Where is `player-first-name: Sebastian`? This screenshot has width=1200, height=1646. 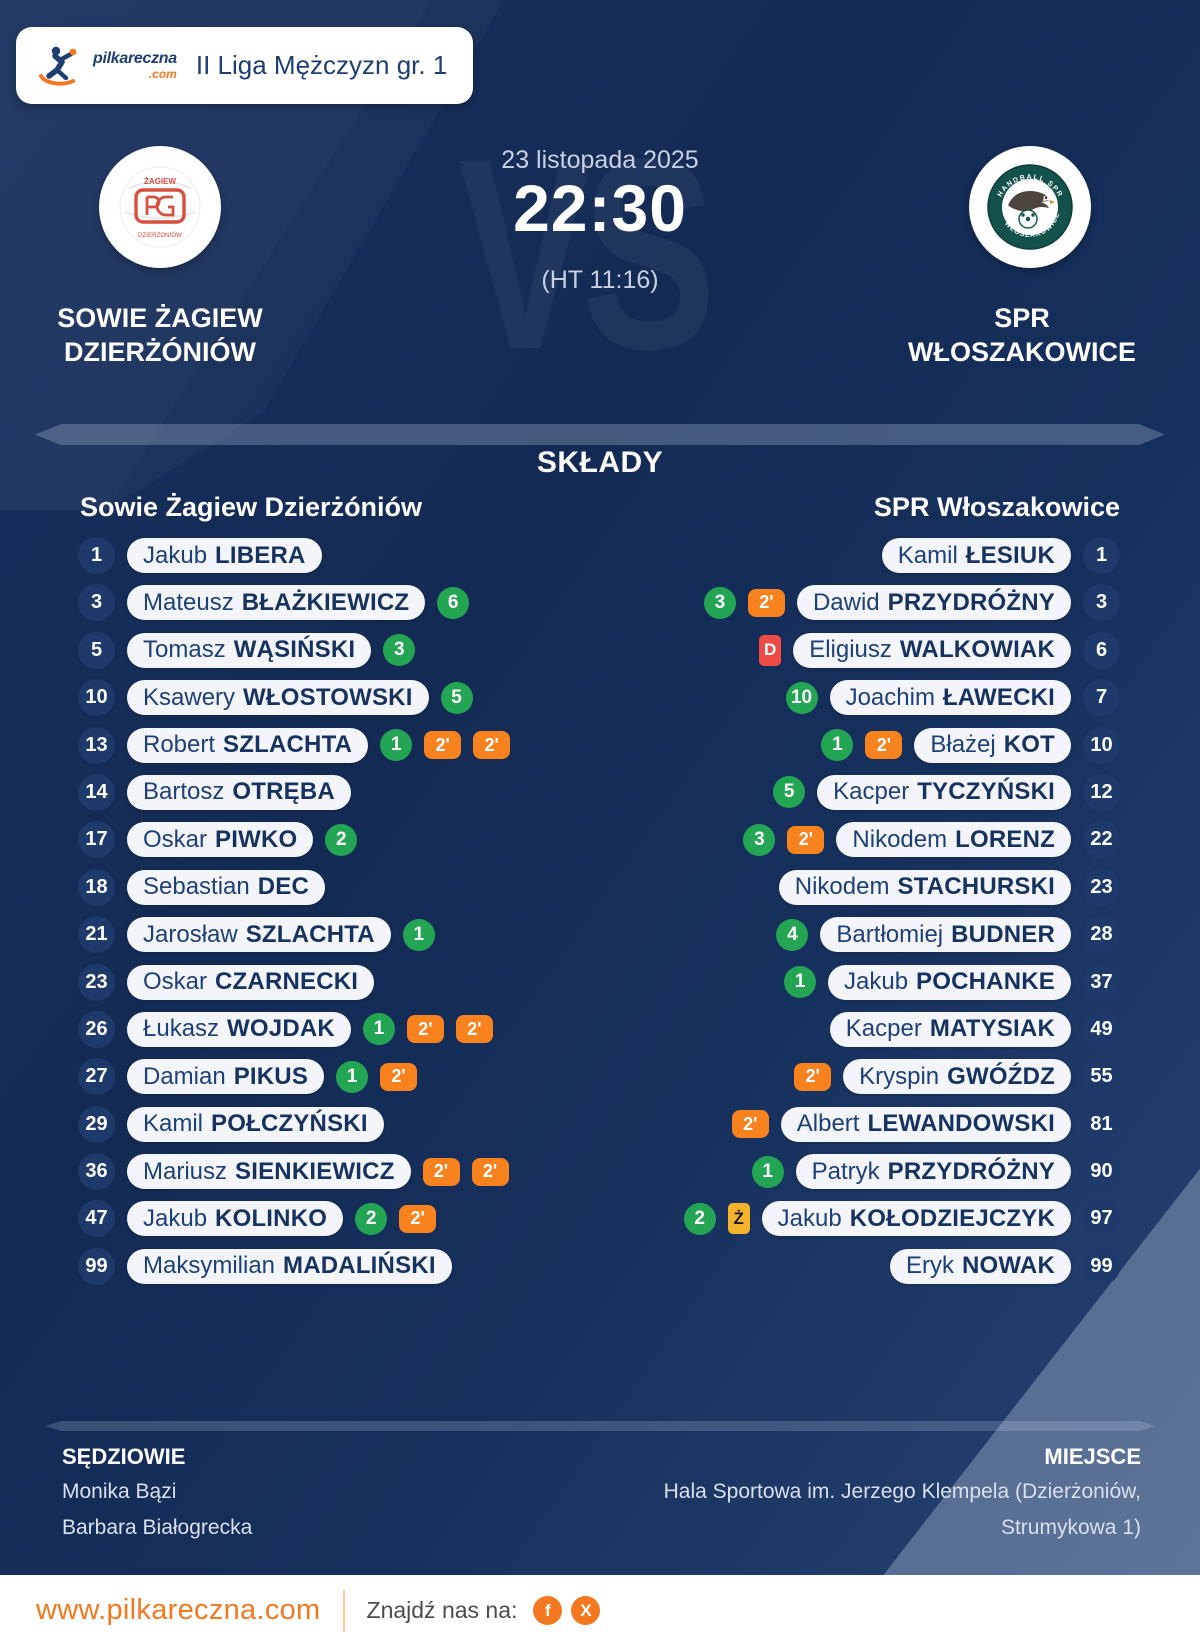
player-first-name: Sebastian is located at coordinates (196, 887).